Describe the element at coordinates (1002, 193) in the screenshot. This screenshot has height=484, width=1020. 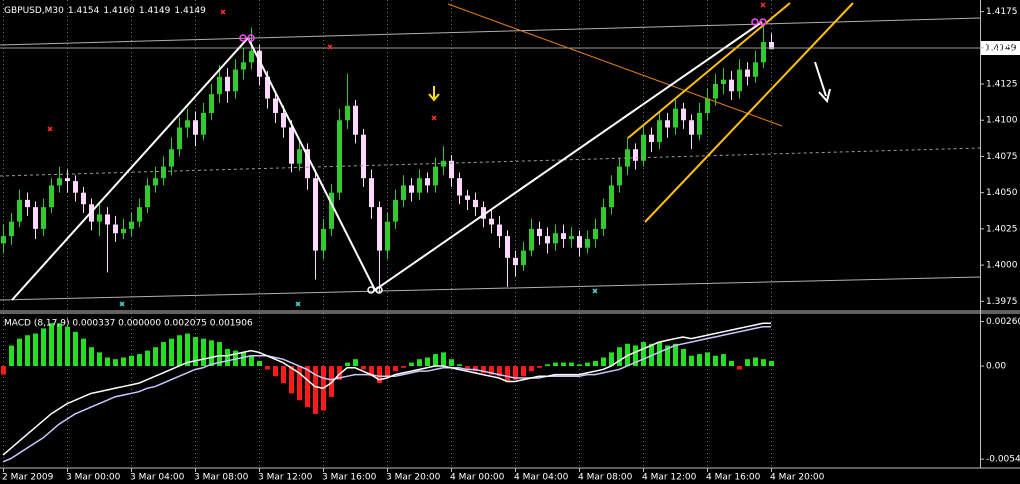
I see `y-tick-label: 1.4050` at that location.